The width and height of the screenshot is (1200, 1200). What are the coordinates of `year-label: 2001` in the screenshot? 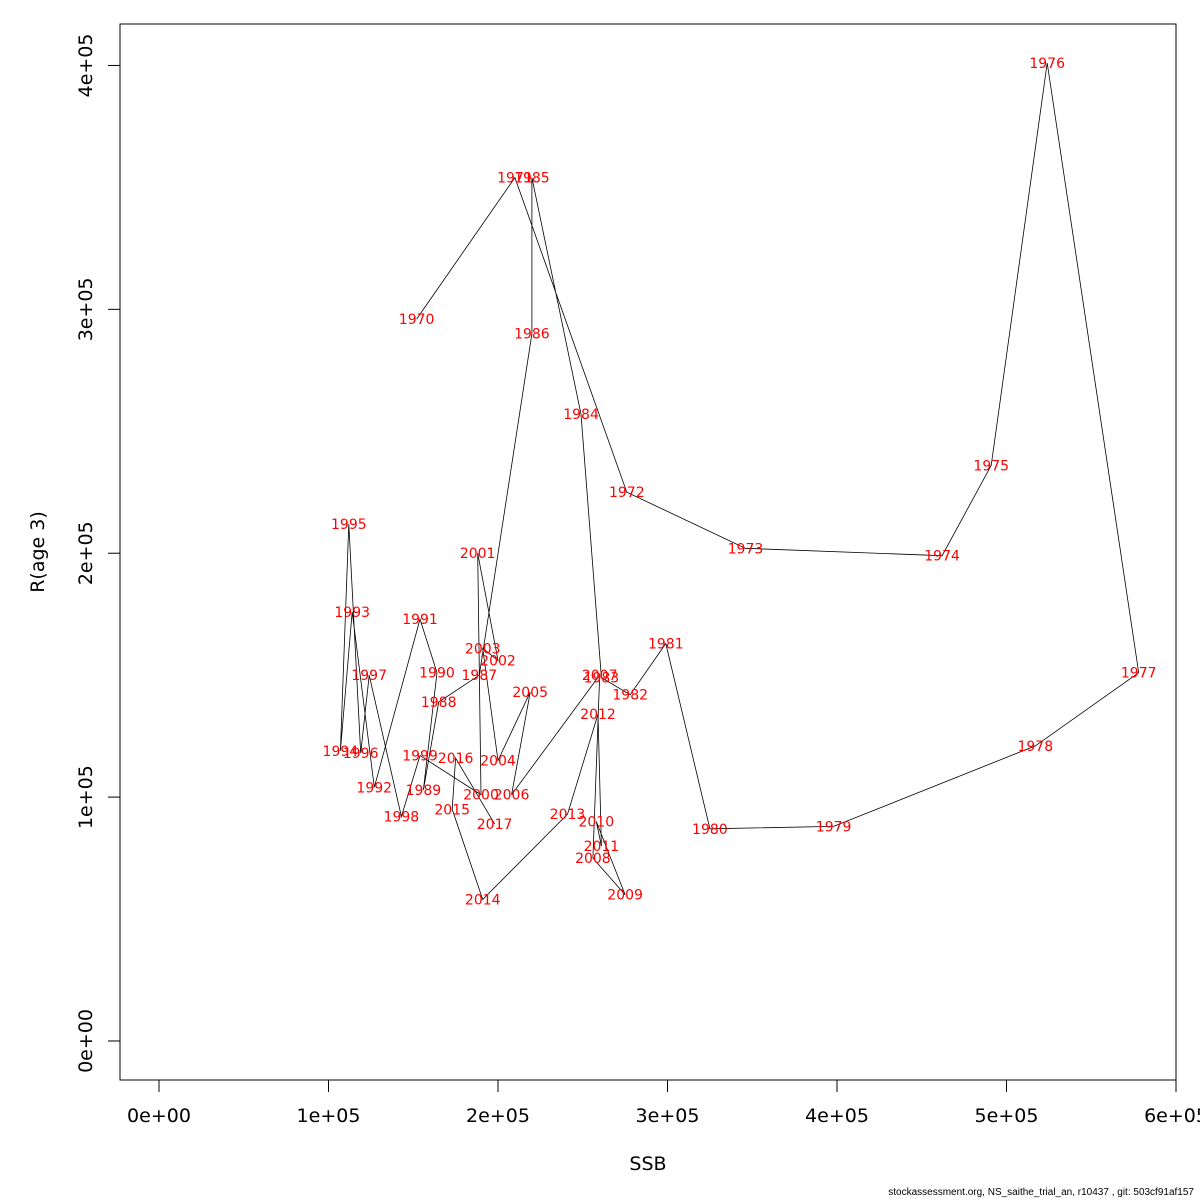 It's located at (478, 554).